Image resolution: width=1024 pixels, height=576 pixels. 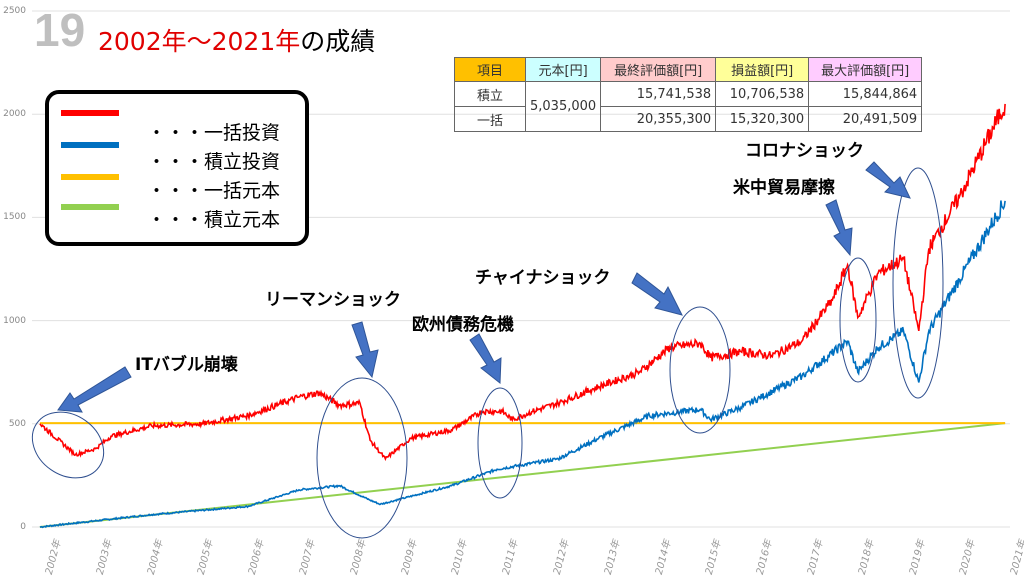 What do you see at coordinates (365, 350) in the screenshot?
I see `arrow-lehman` at bounding box center [365, 350].